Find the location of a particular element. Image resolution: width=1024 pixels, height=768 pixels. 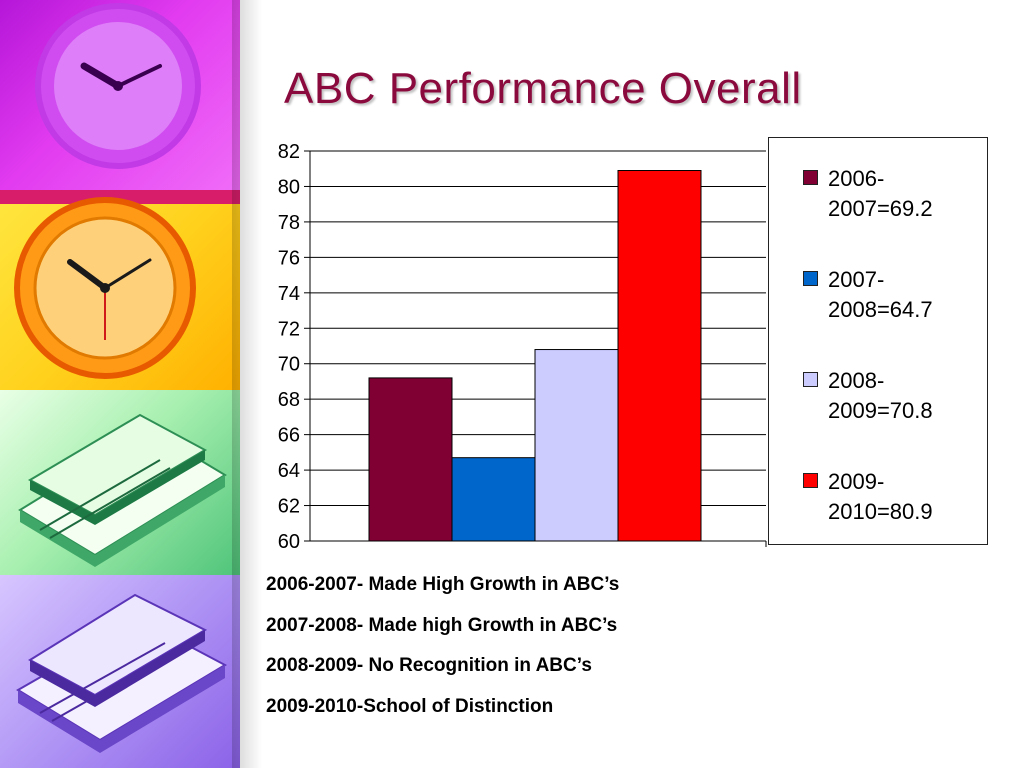

legend-label: 2008-2009=70.8 is located at coordinates (880, 395).